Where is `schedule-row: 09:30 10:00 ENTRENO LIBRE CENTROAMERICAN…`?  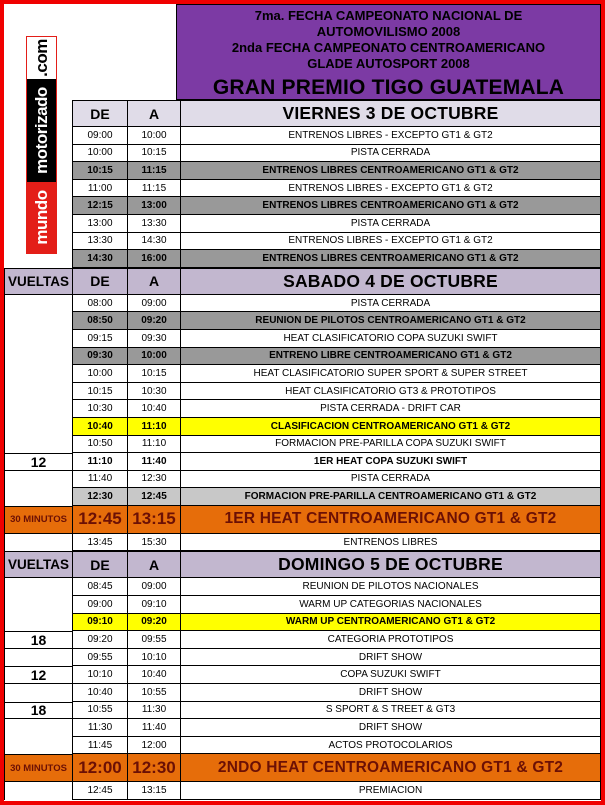
schedule-row: 09:30 10:00 ENTRENO LIBRE CENTROAMERICAN… is located at coordinates (302, 356).